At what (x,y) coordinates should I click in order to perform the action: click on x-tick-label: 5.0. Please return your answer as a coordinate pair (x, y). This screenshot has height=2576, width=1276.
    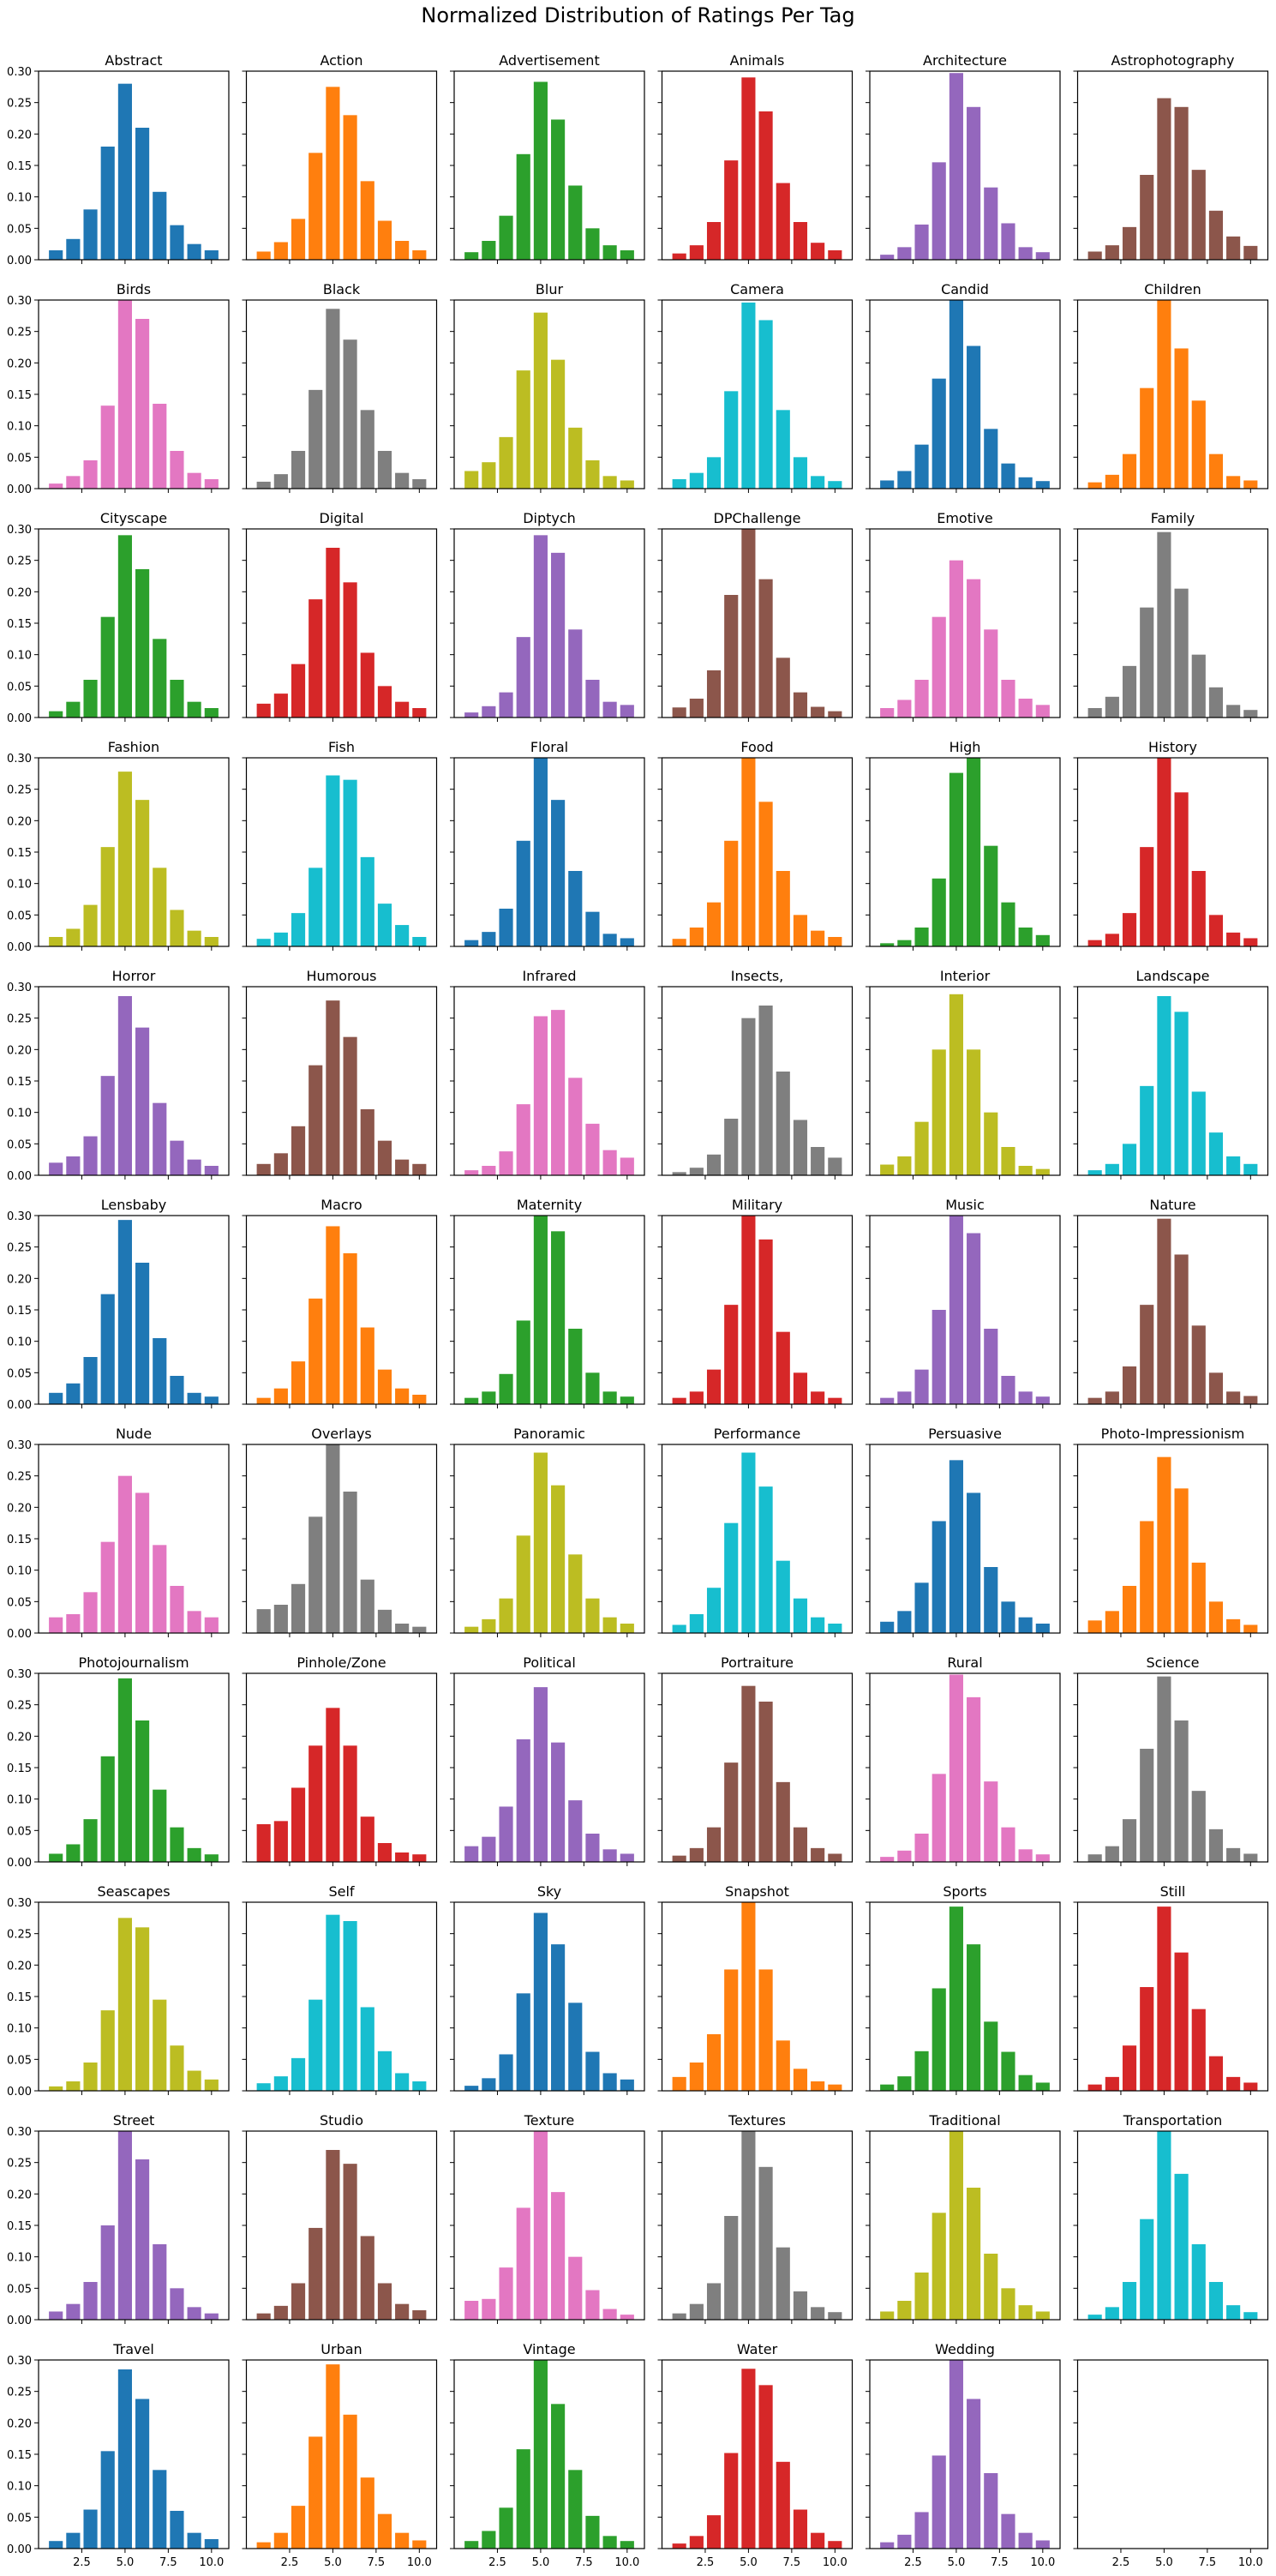
    Looking at the image, I should click on (957, 2562).